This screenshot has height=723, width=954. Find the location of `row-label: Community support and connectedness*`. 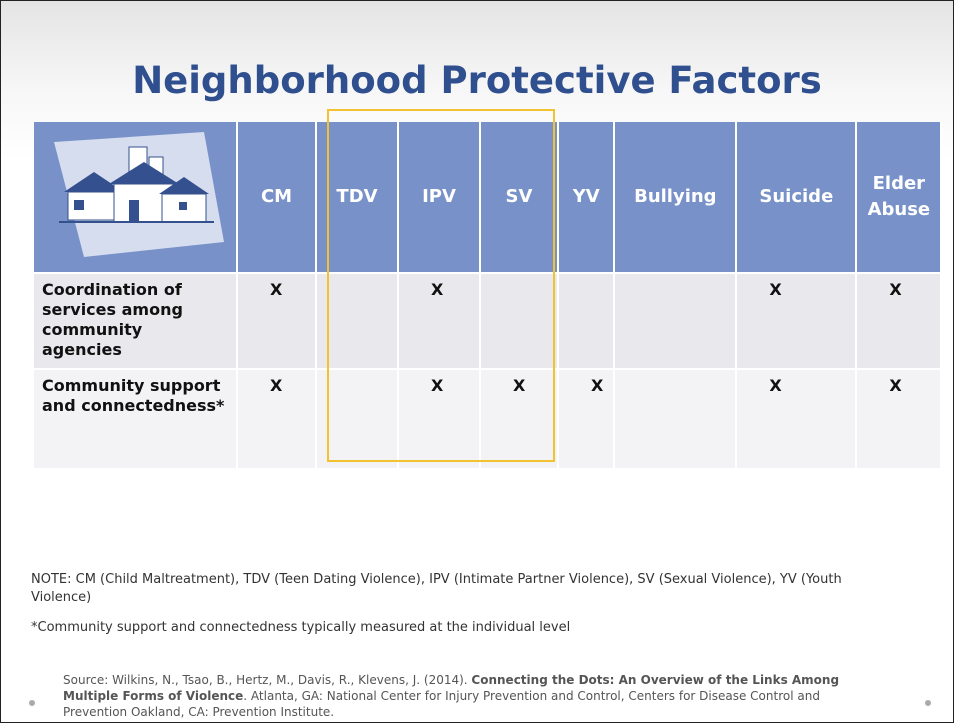

row-label: Community support and connectedness* is located at coordinates (136, 418).